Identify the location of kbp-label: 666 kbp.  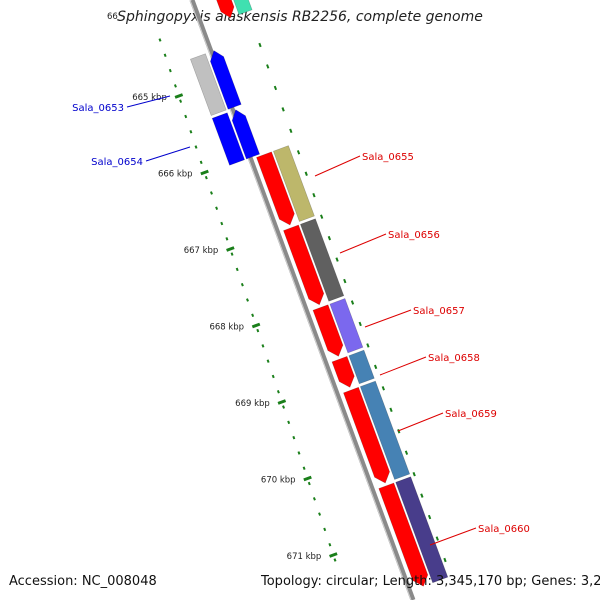
(175, 175).